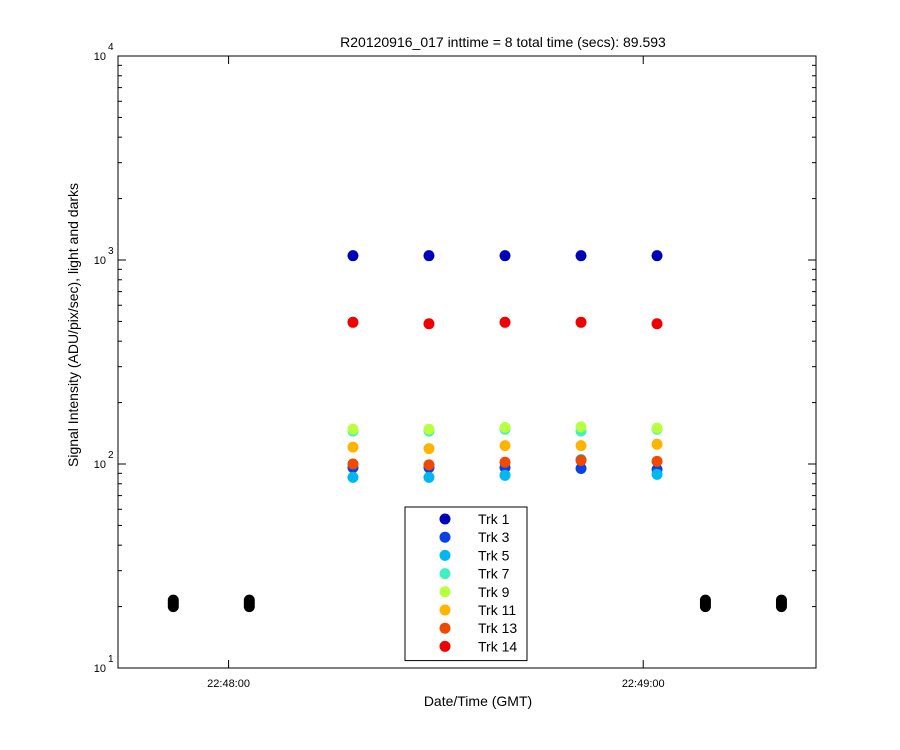  Describe the element at coordinates (478, 701) in the screenshot. I see `x-axis-title: Date/Time (GMT)` at that location.